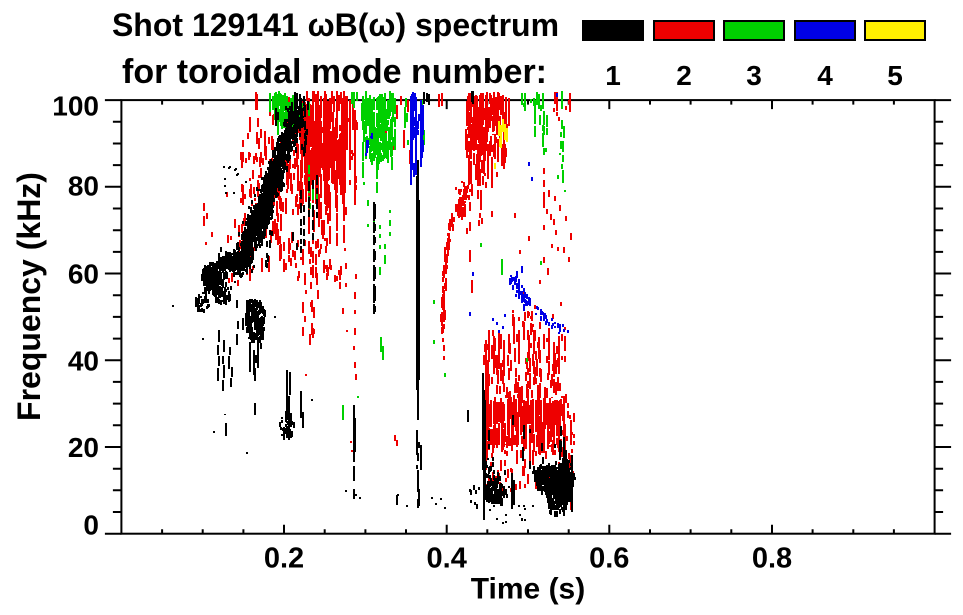 This screenshot has width=963, height=615. I want to click on svg-text: 80, so click(83, 186).